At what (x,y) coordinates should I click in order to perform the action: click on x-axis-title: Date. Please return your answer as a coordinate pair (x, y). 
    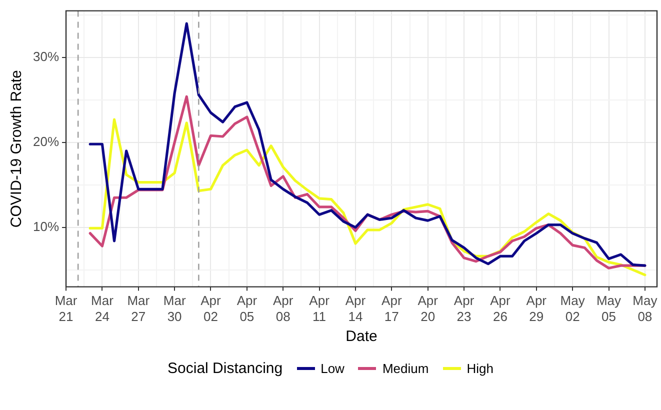
    Looking at the image, I should click on (362, 337).